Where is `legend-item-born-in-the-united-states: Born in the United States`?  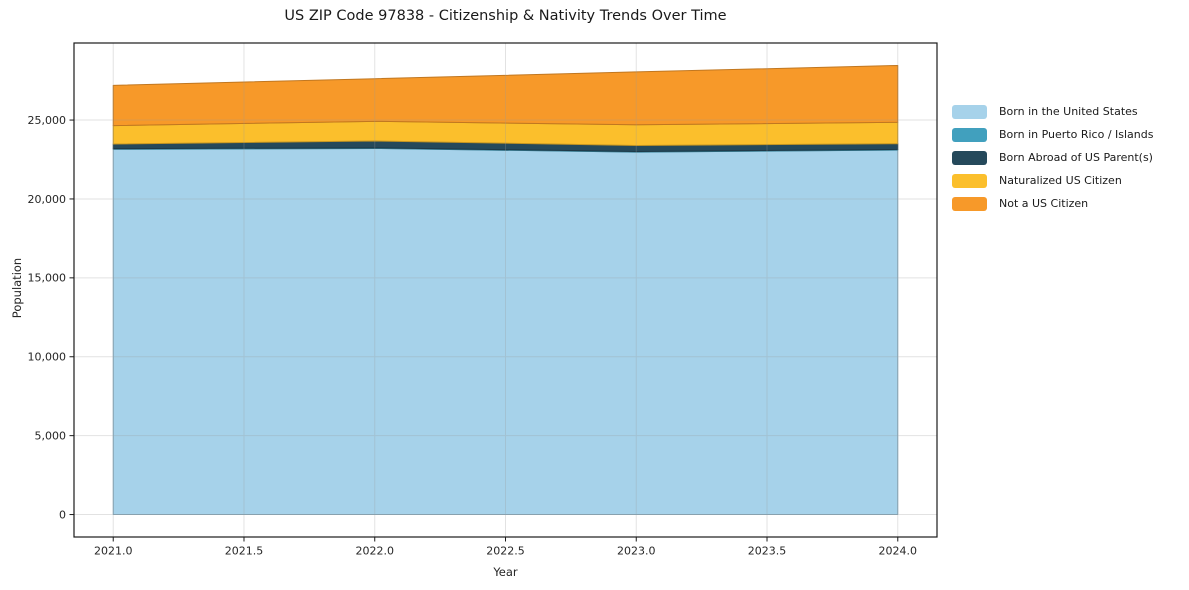
legend-item-born-in-the-united-states: Born in the United States is located at coordinates (1052, 111).